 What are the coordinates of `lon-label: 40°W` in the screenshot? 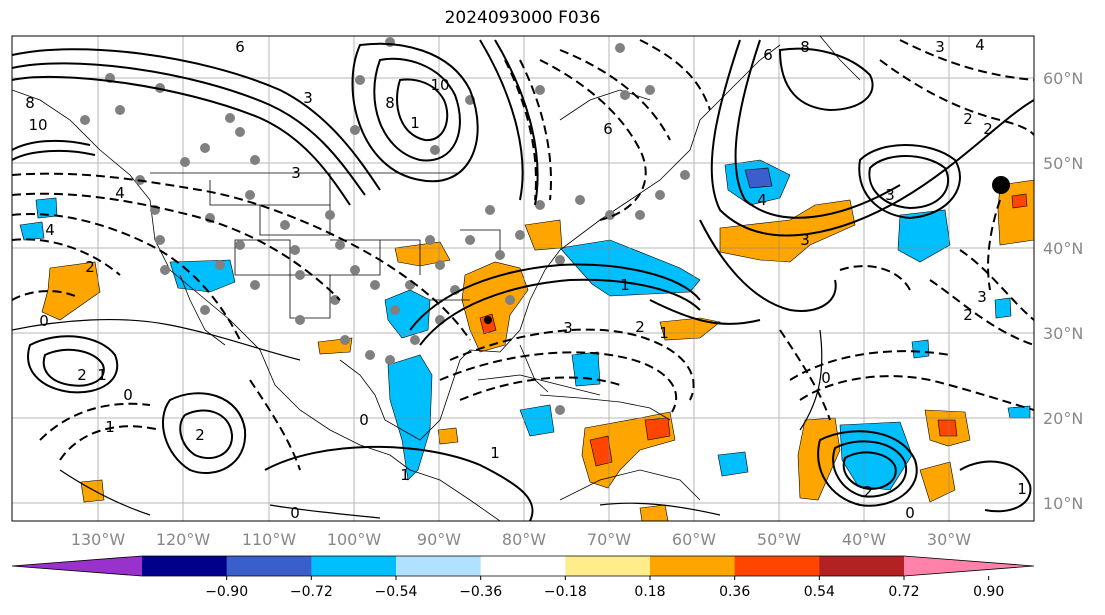 It's located at (864, 539).